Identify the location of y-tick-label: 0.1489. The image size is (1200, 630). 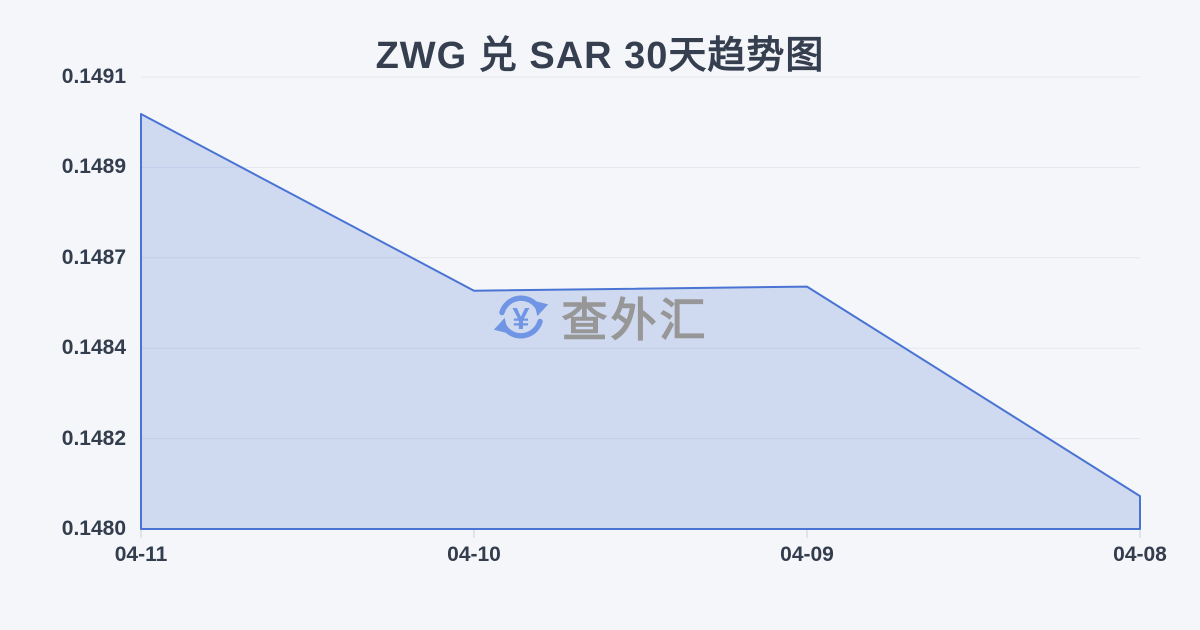
(93, 166).